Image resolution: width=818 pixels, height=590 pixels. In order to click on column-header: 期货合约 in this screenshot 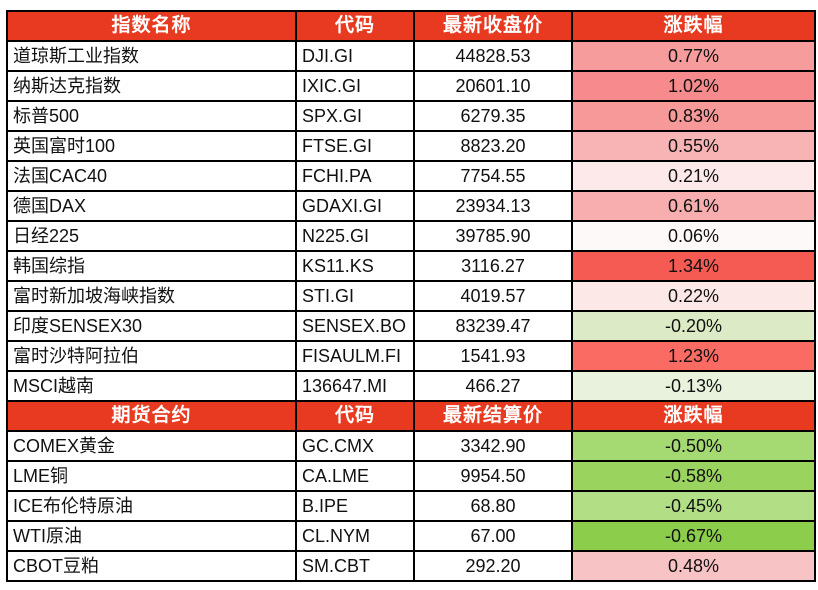, I will do `click(151, 416)`.